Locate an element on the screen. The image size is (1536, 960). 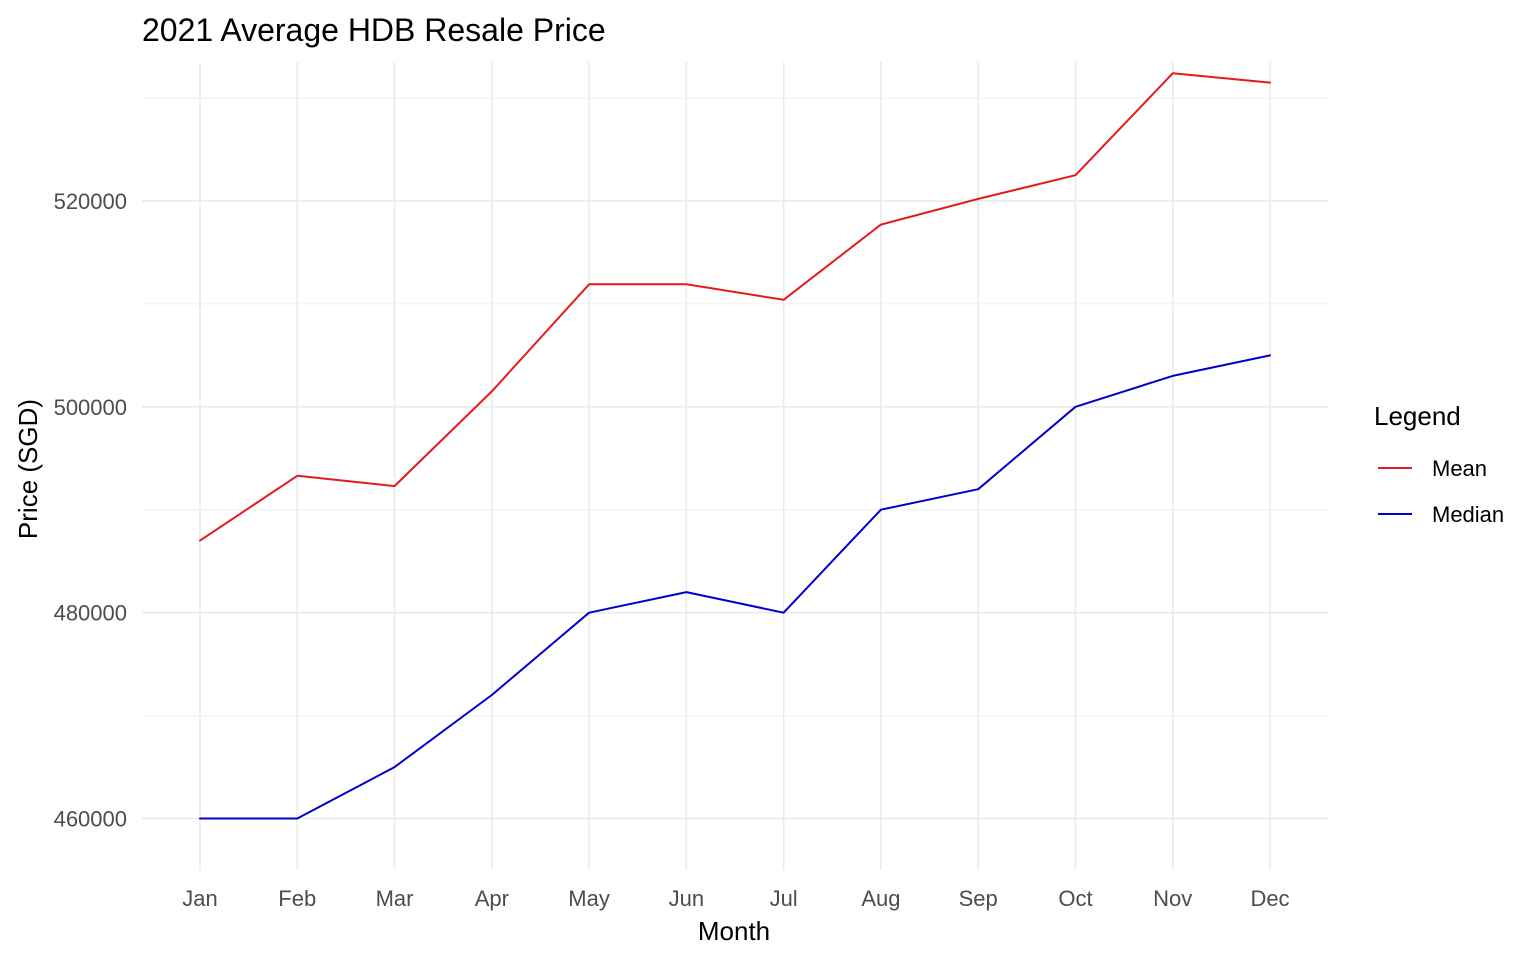
x-tick-label: Apr is located at coordinates (492, 898).